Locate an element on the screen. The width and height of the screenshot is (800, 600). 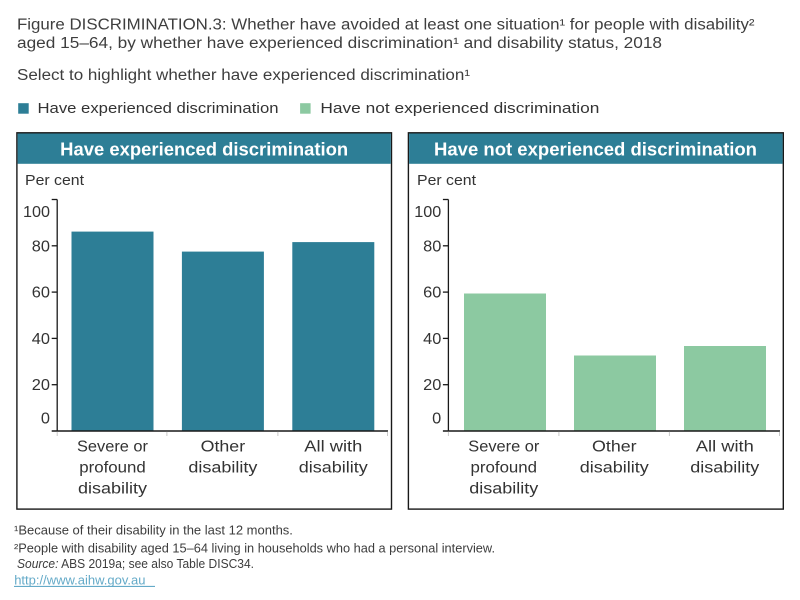
svg-text: http://www.aihw.gov.au is located at coordinates (79, 580).